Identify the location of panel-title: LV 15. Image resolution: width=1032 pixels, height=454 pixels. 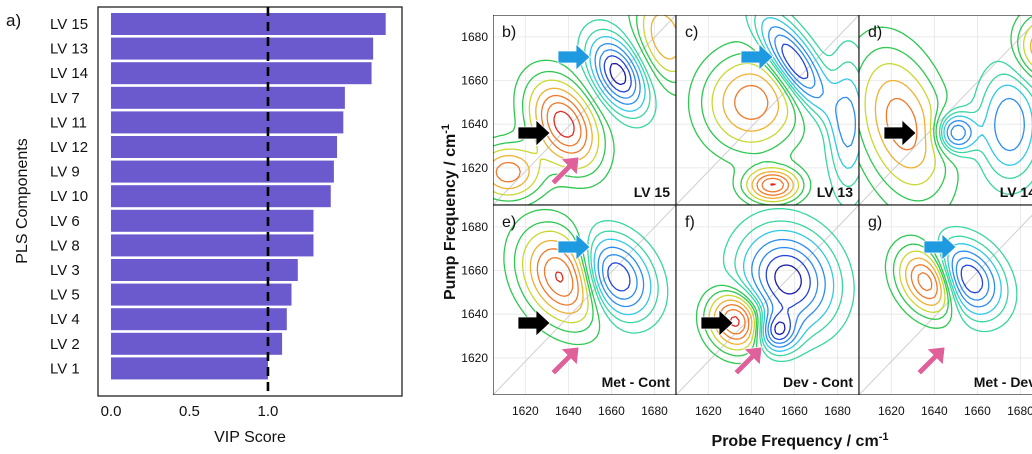
(652, 192).